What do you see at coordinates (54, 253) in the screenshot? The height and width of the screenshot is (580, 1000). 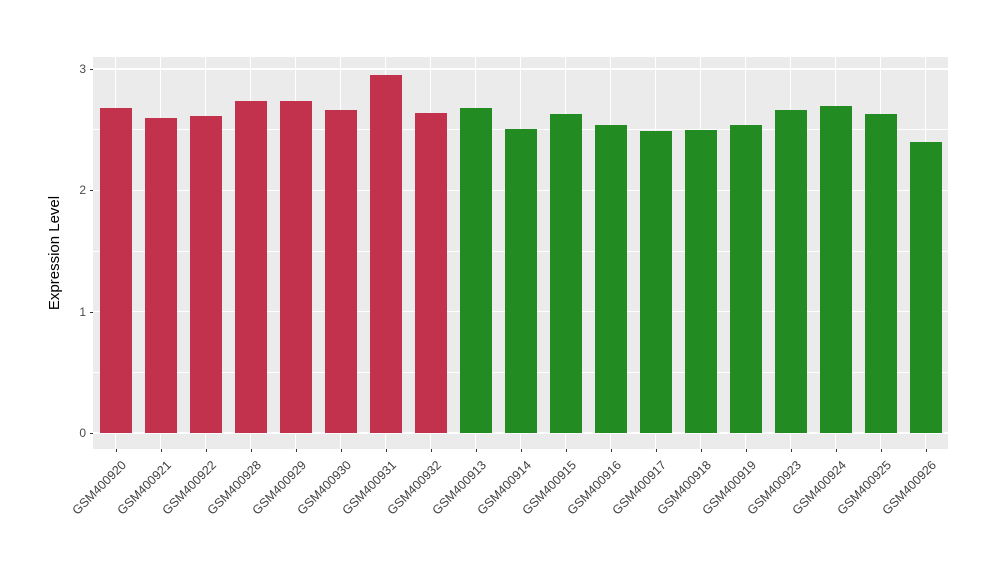 I see `y-axis-title: Expression Level` at bounding box center [54, 253].